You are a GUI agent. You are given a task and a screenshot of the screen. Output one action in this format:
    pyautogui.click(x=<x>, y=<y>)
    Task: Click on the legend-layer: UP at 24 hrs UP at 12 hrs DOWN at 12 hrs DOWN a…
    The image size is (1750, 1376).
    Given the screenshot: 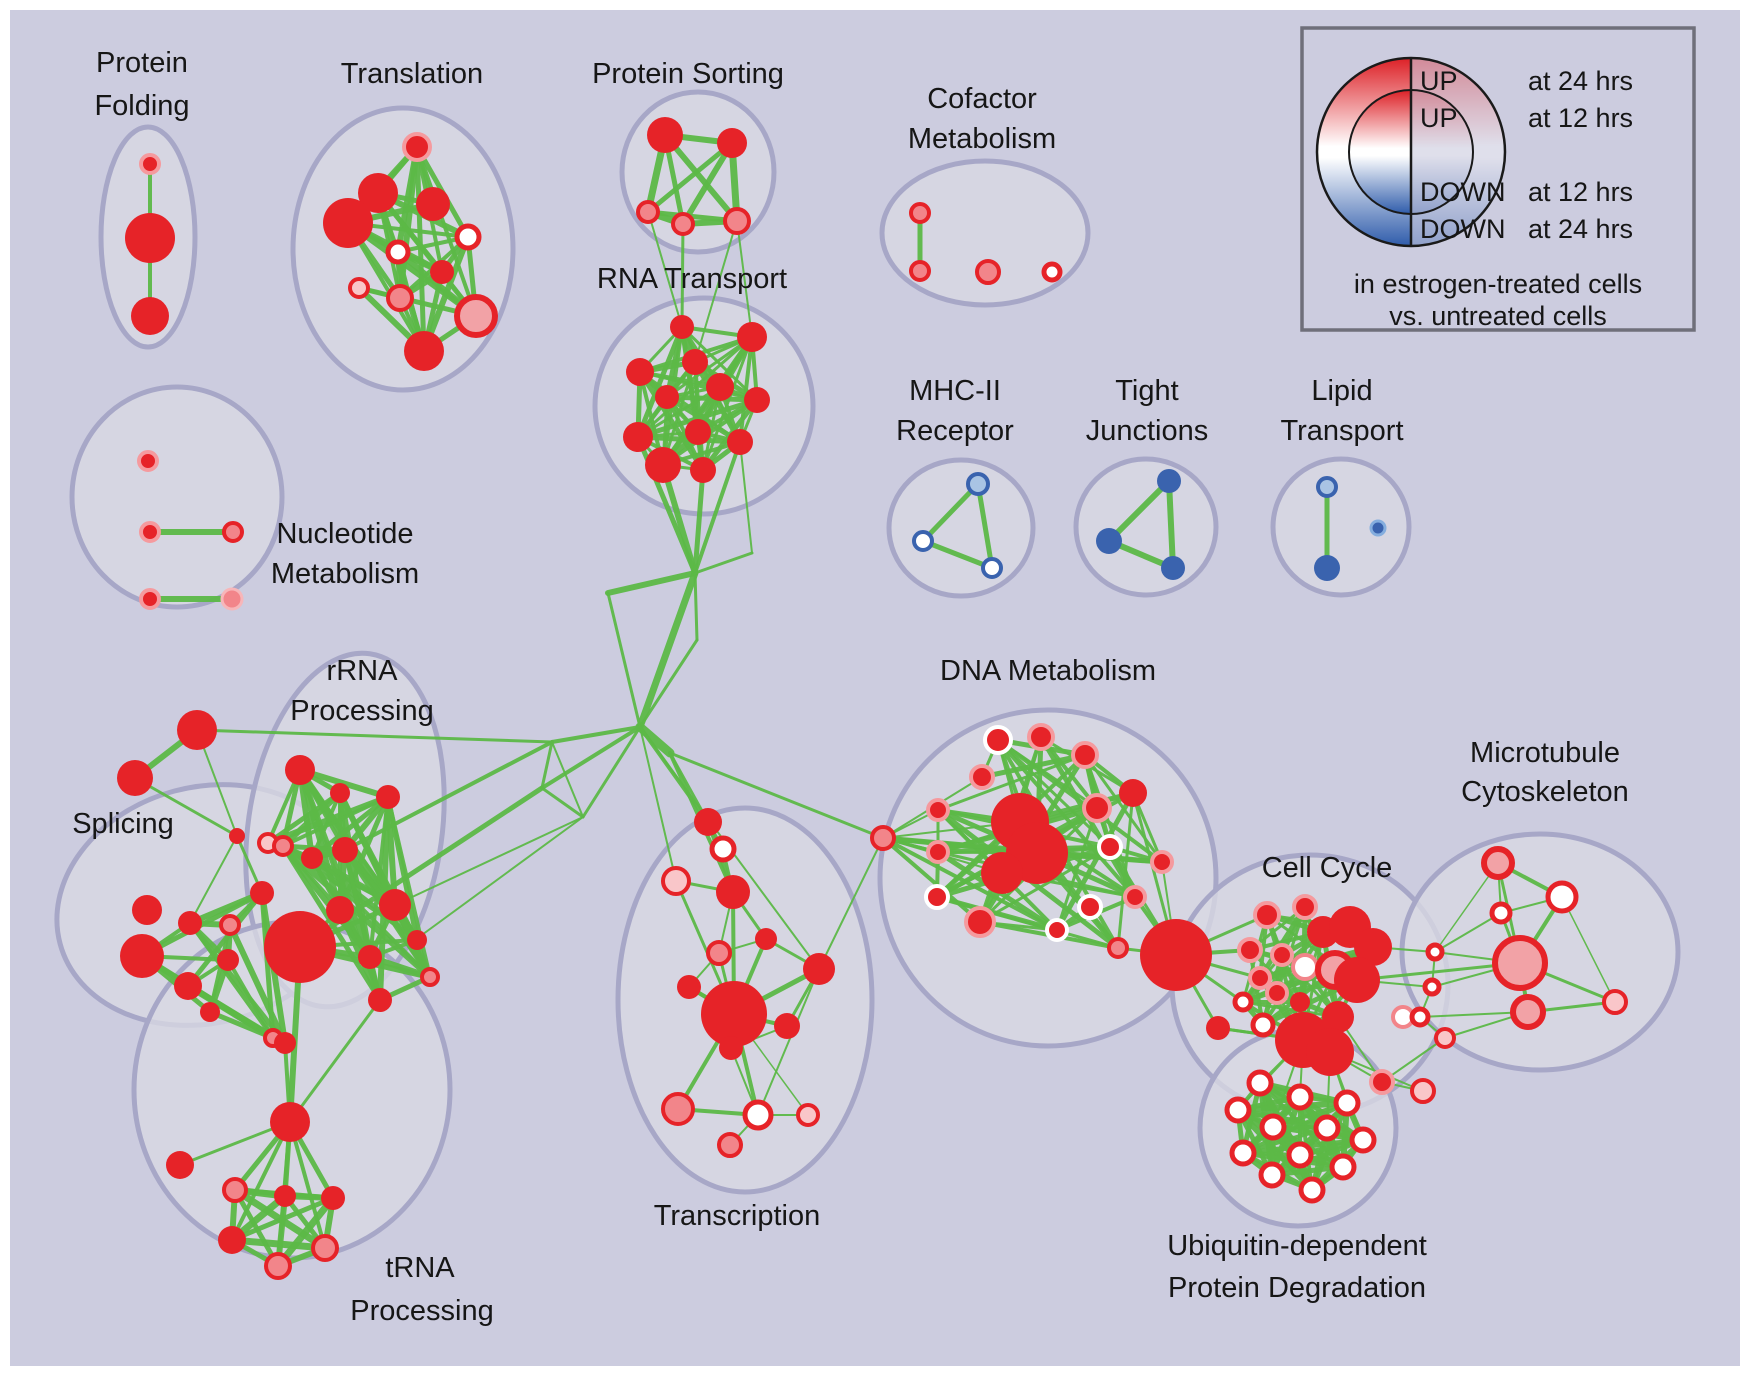 What is the action you would take?
    pyautogui.click(x=1498, y=179)
    